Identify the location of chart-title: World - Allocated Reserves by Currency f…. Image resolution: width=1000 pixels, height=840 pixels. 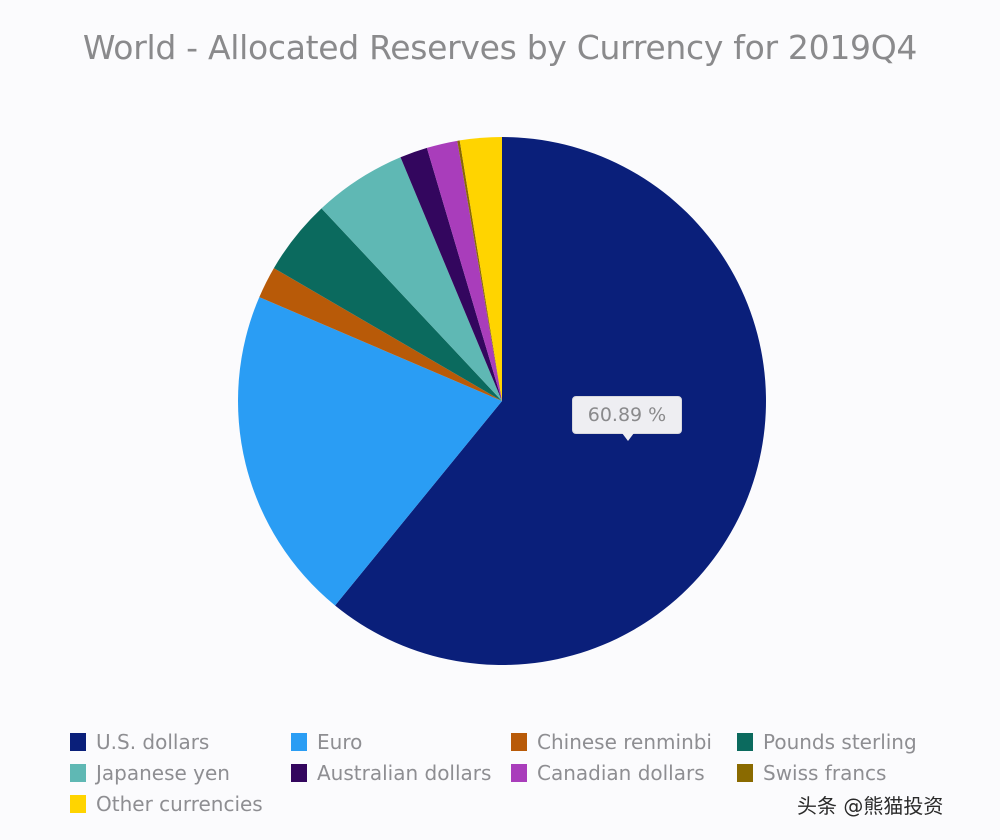
(500, 47).